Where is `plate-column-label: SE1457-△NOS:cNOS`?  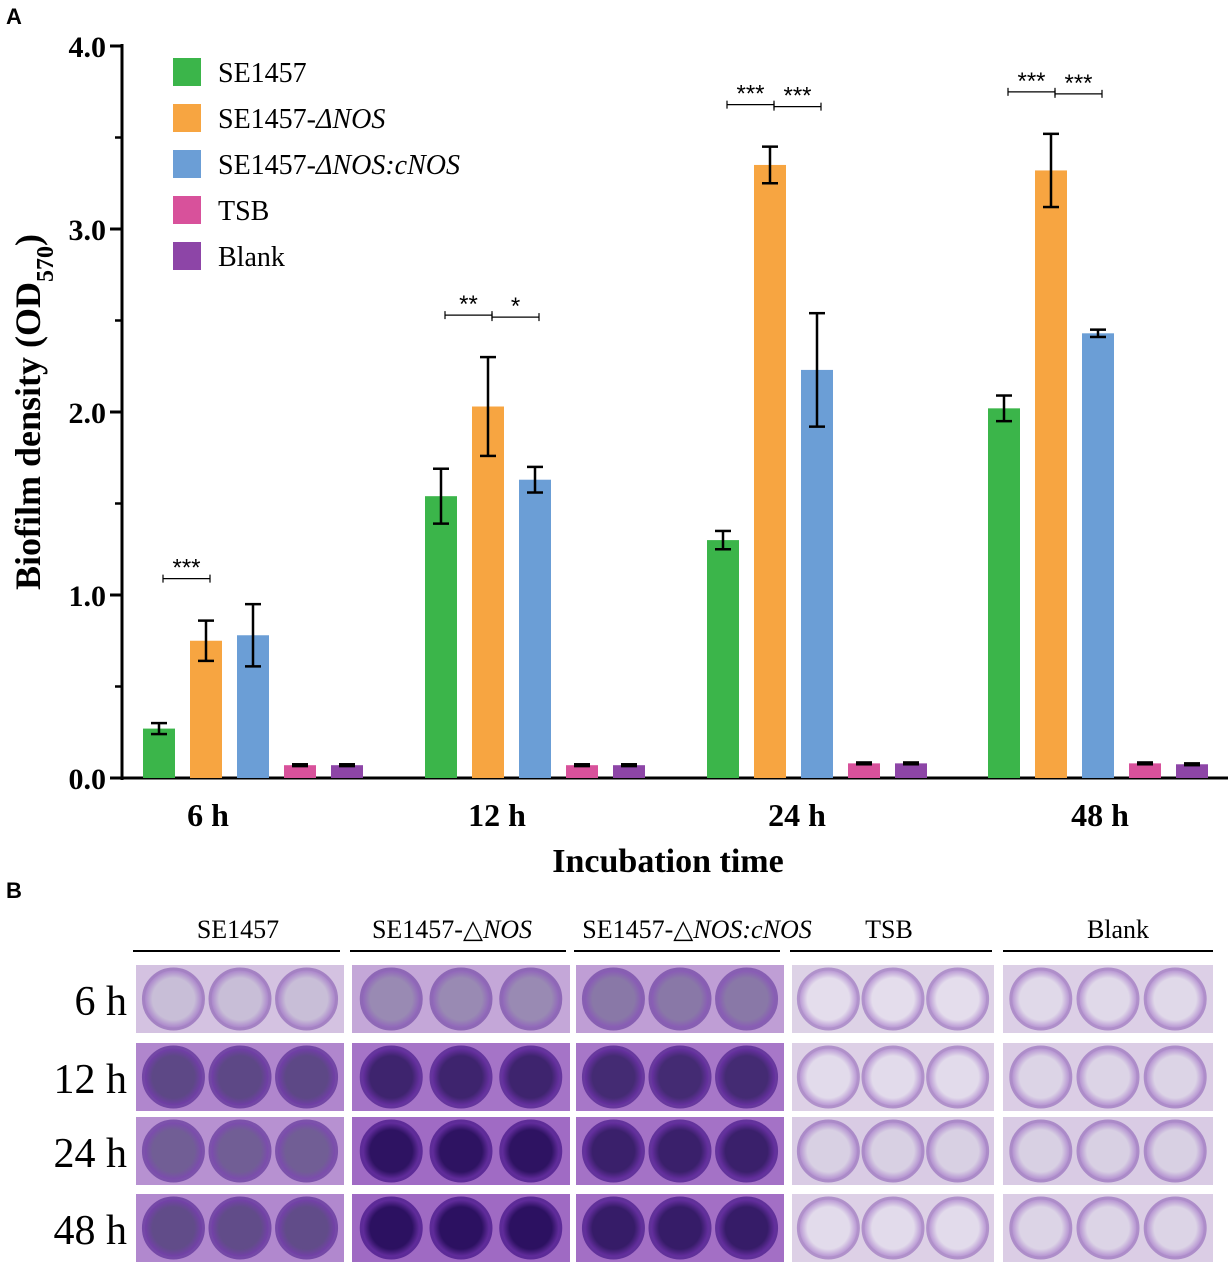
plate-column-label: SE1457-△NOS:cNOS is located at coordinates (696, 929).